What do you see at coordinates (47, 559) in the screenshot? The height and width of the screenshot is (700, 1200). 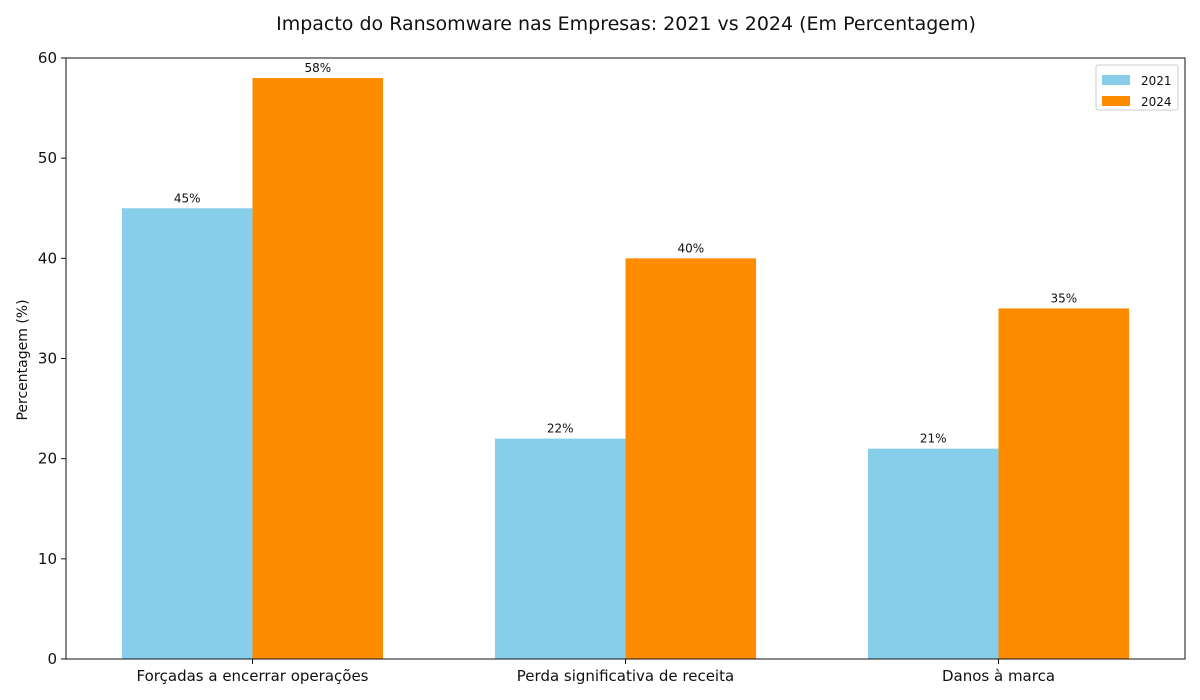 I see `y-tick-label: 10` at bounding box center [47, 559].